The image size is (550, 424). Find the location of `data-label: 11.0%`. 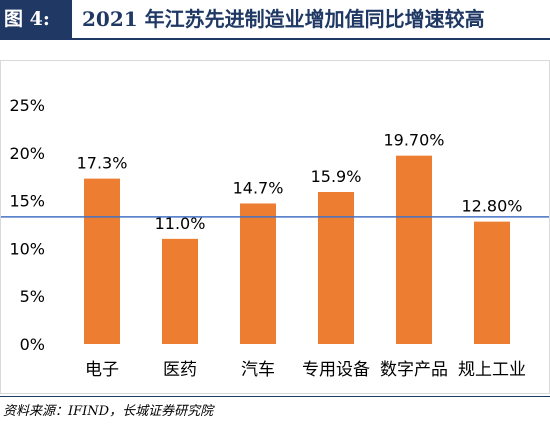

data-label: 11.0% is located at coordinates (180, 223).